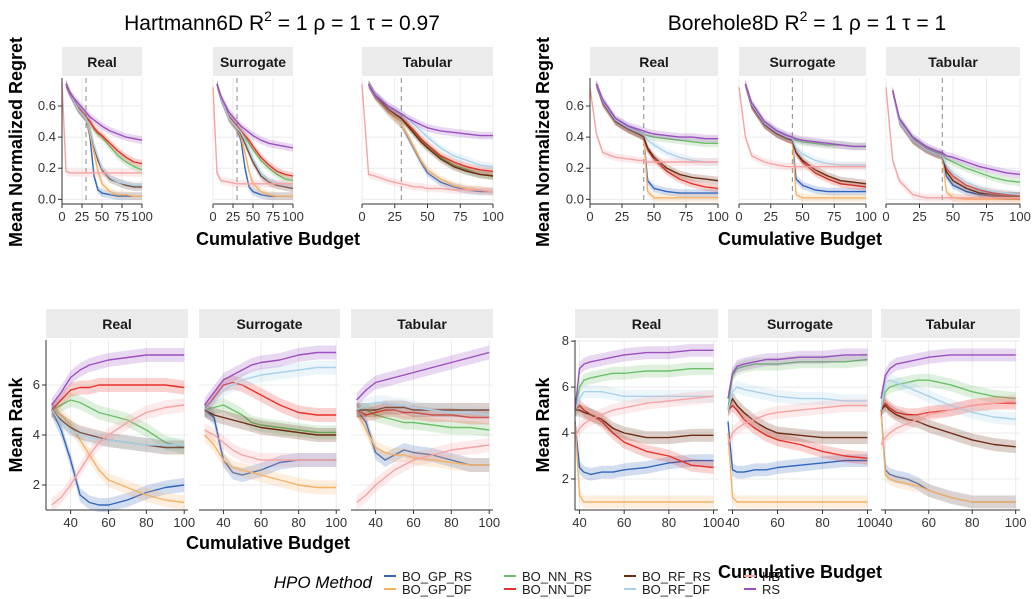 The height and width of the screenshot is (599, 1033). What do you see at coordinates (643, 419) in the screenshot?
I see `facet-panel: Real40 60 80 1002468` at bounding box center [643, 419].